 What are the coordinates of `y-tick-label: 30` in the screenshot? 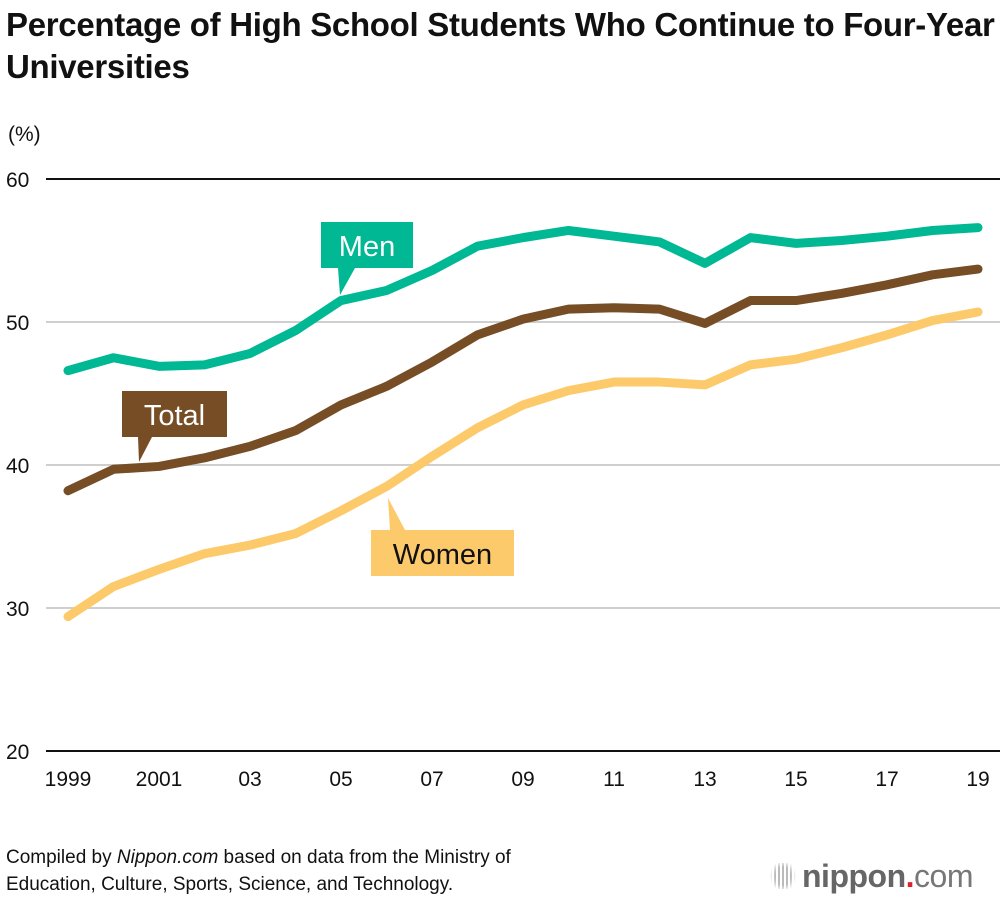 It's located at (17, 609).